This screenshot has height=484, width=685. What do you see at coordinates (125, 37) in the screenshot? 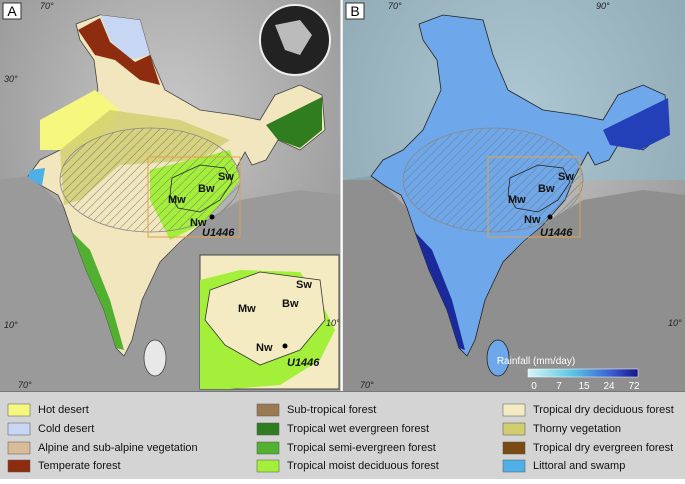
I see `cold-desert-area` at bounding box center [125, 37].